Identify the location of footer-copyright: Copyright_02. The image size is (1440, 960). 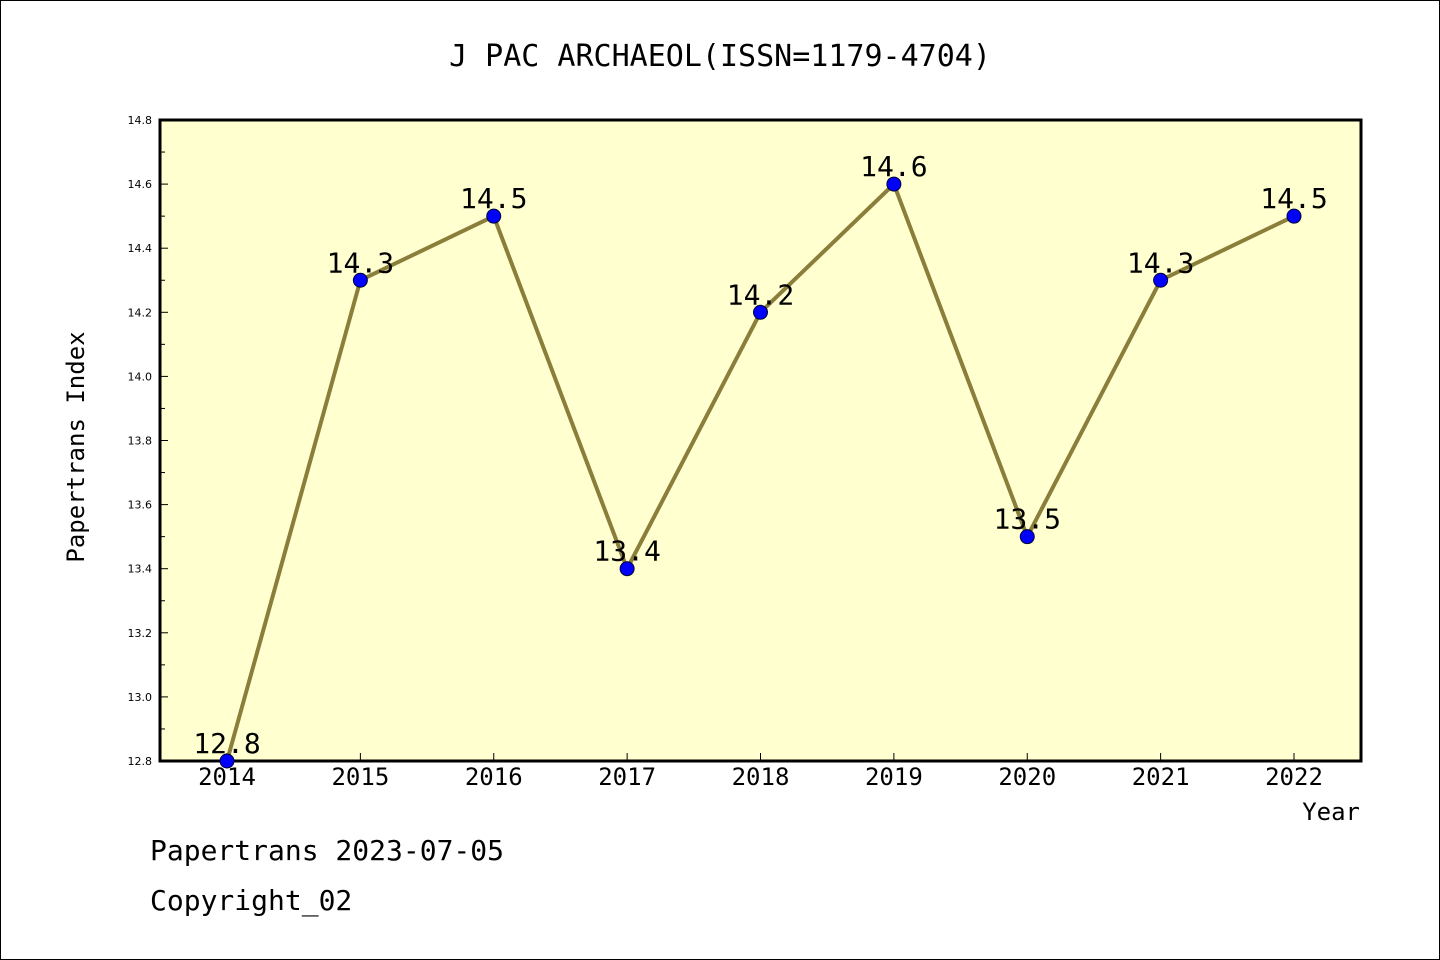
(251, 900).